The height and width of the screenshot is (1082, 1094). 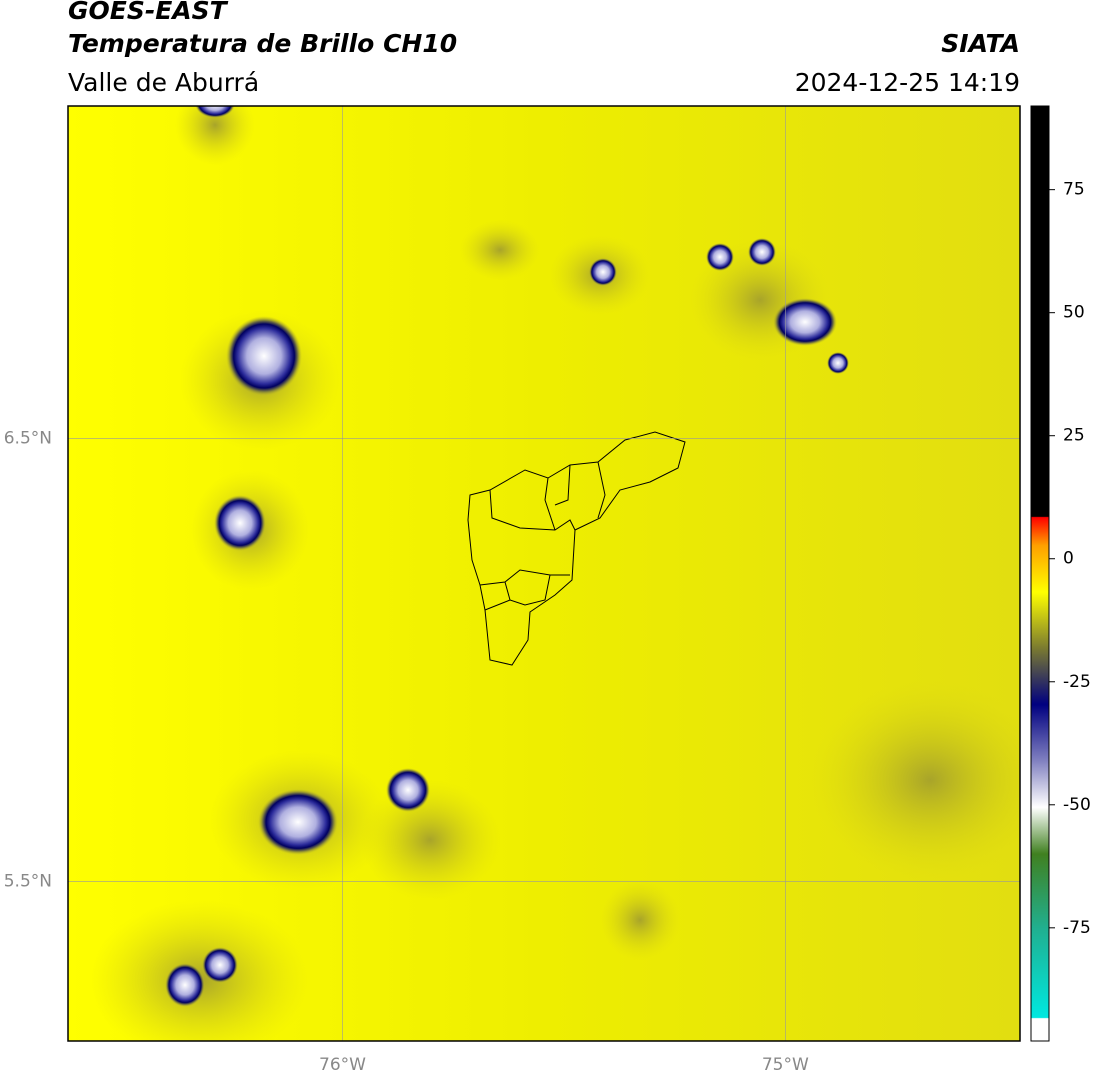 I want to click on lon-label: 76°W, so click(x=342, y=1065).